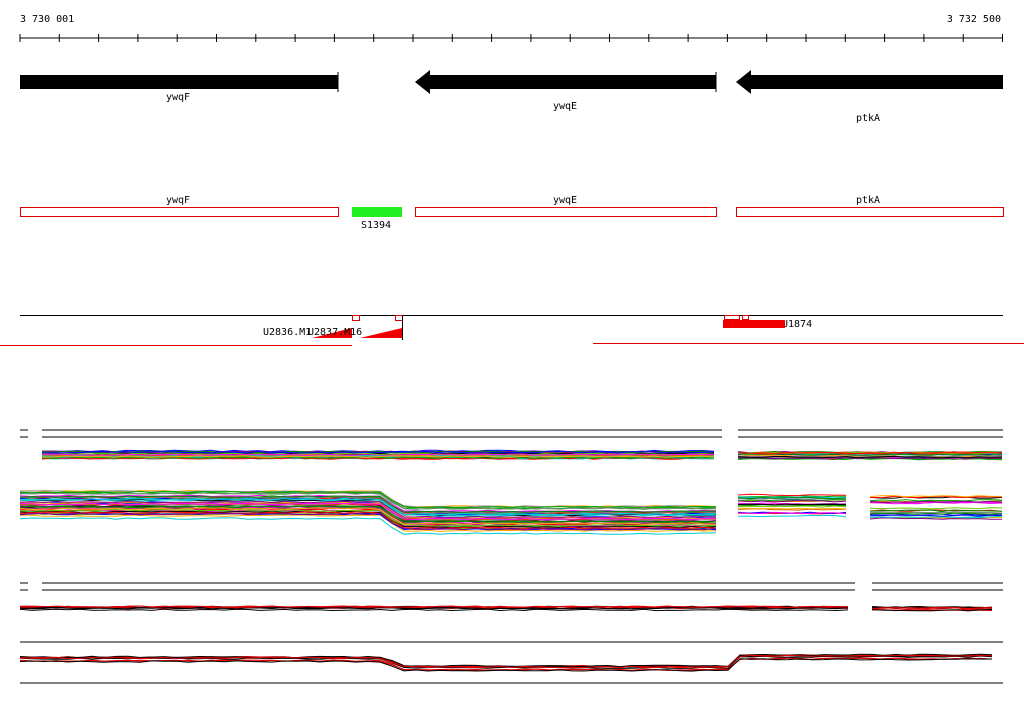  Describe the element at coordinates (565, 200) in the screenshot. I see `annotation-label: ywqE` at that location.